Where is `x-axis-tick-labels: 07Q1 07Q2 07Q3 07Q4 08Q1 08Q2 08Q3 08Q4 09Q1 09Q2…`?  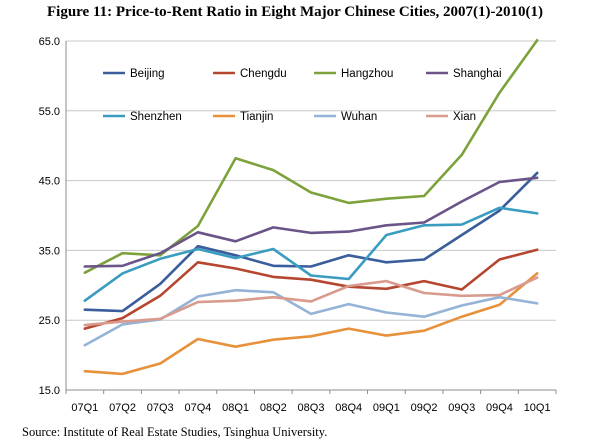
x-axis-tick-labels: 07Q1 07Q2 07Q3 07Q4 08Q1 08Q2 08Q3 08Q4 09Q1 09Q2… is located at coordinates (310, 408).